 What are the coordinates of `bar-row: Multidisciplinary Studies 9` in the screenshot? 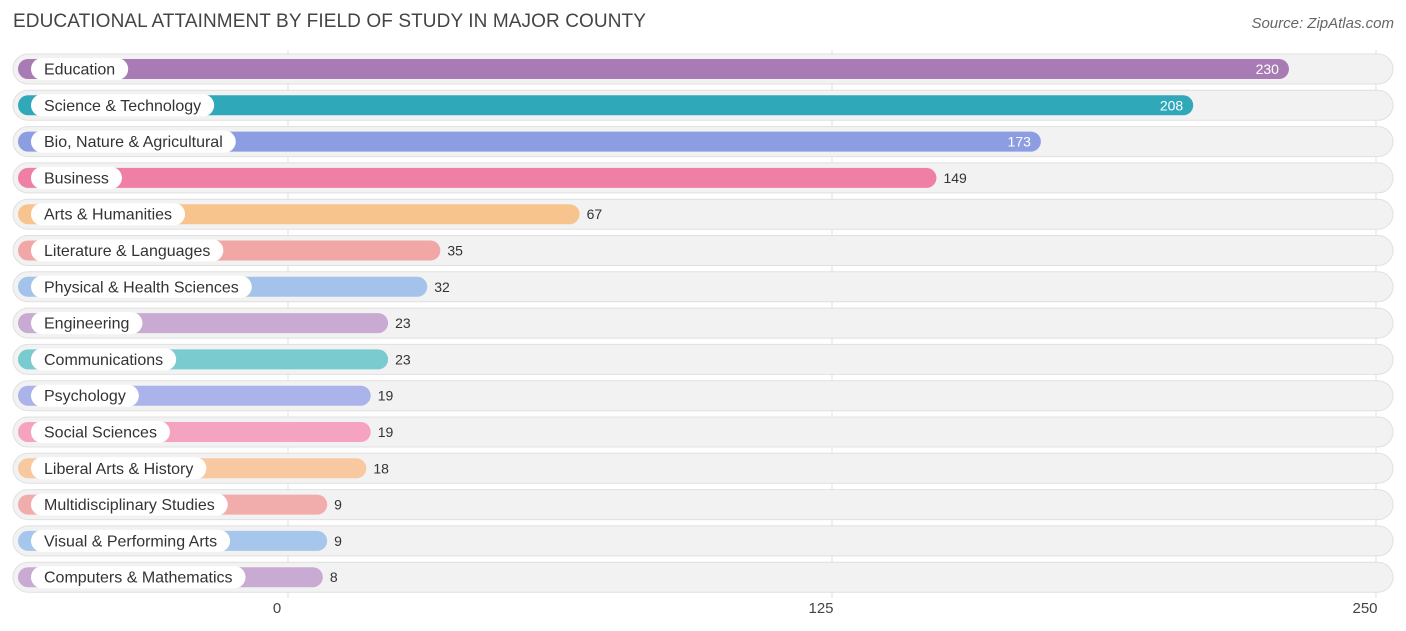 It's located at (703, 505).